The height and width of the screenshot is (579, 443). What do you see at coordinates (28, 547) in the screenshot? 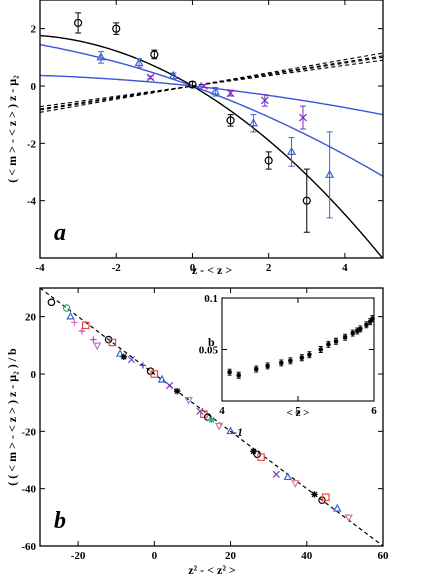
I see `panel-b-ytick-label: -60` at bounding box center [28, 547].